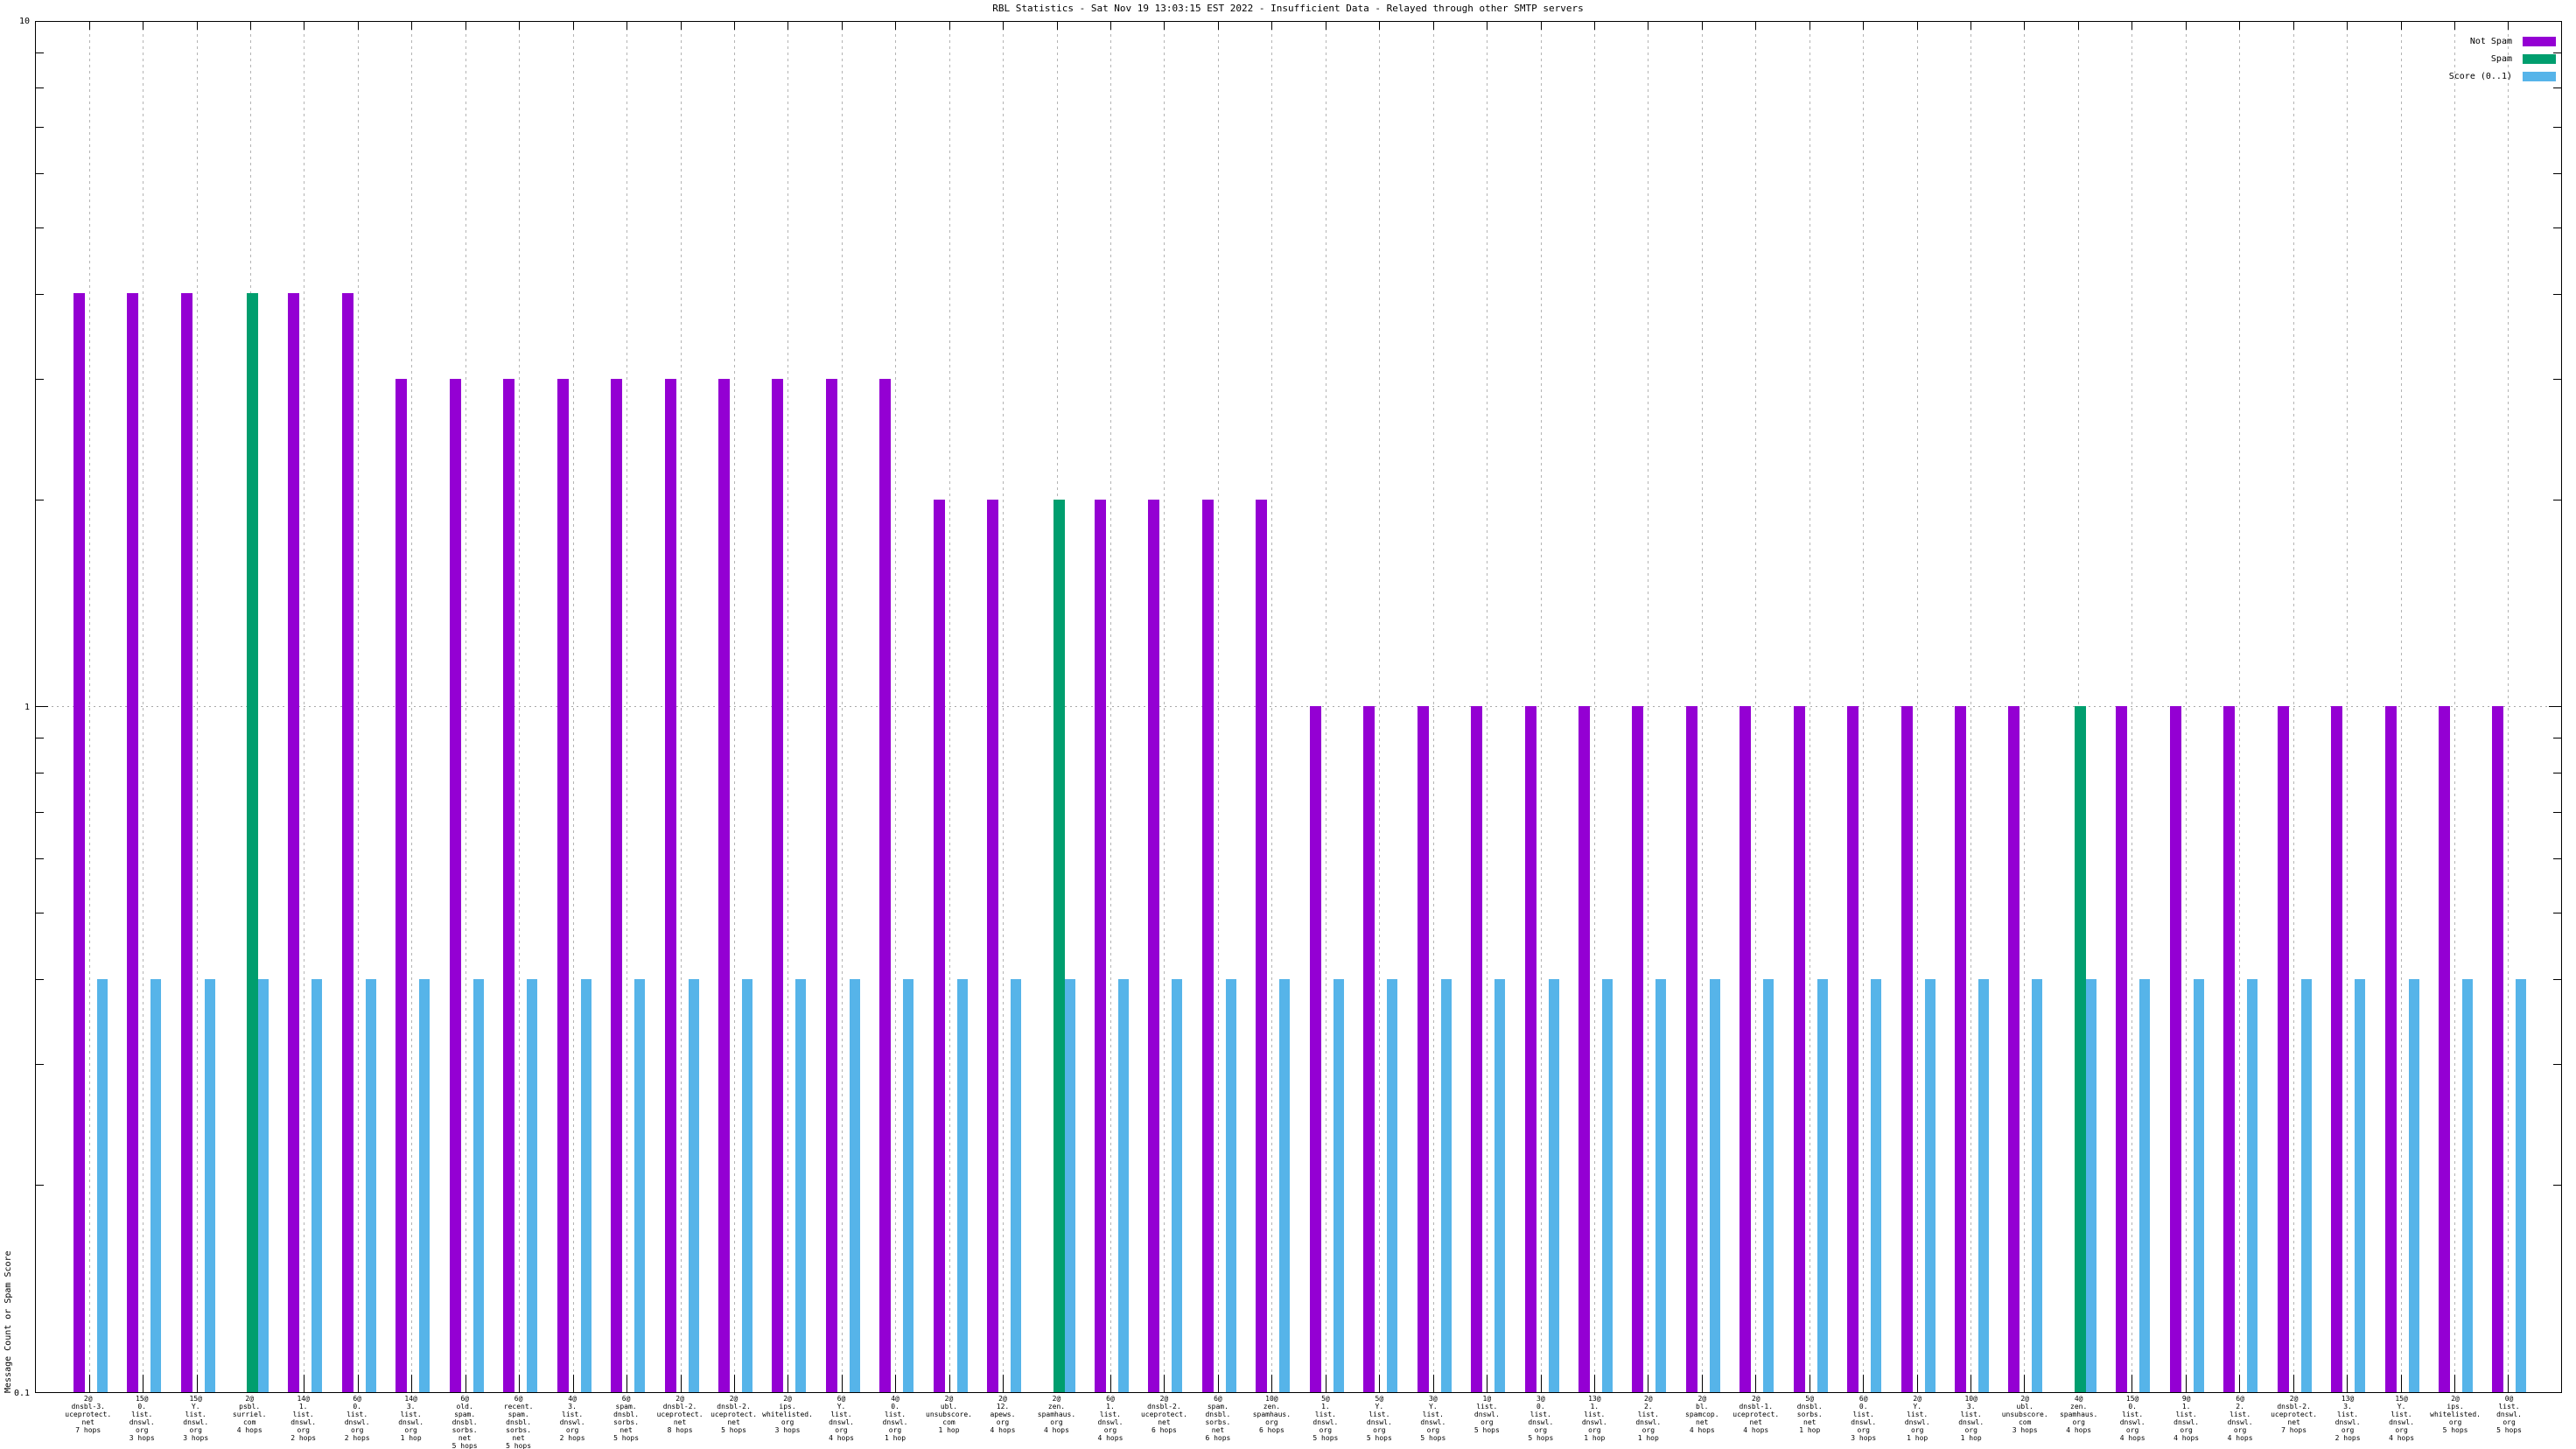 Image resolution: width=2576 pixels, height=1449 pixels. Describe the element at coordinates (2240, 1418) in the screenshot. I see `x-tick-label: 6@ 2. list. dnswl. org 4 hops` at that location.